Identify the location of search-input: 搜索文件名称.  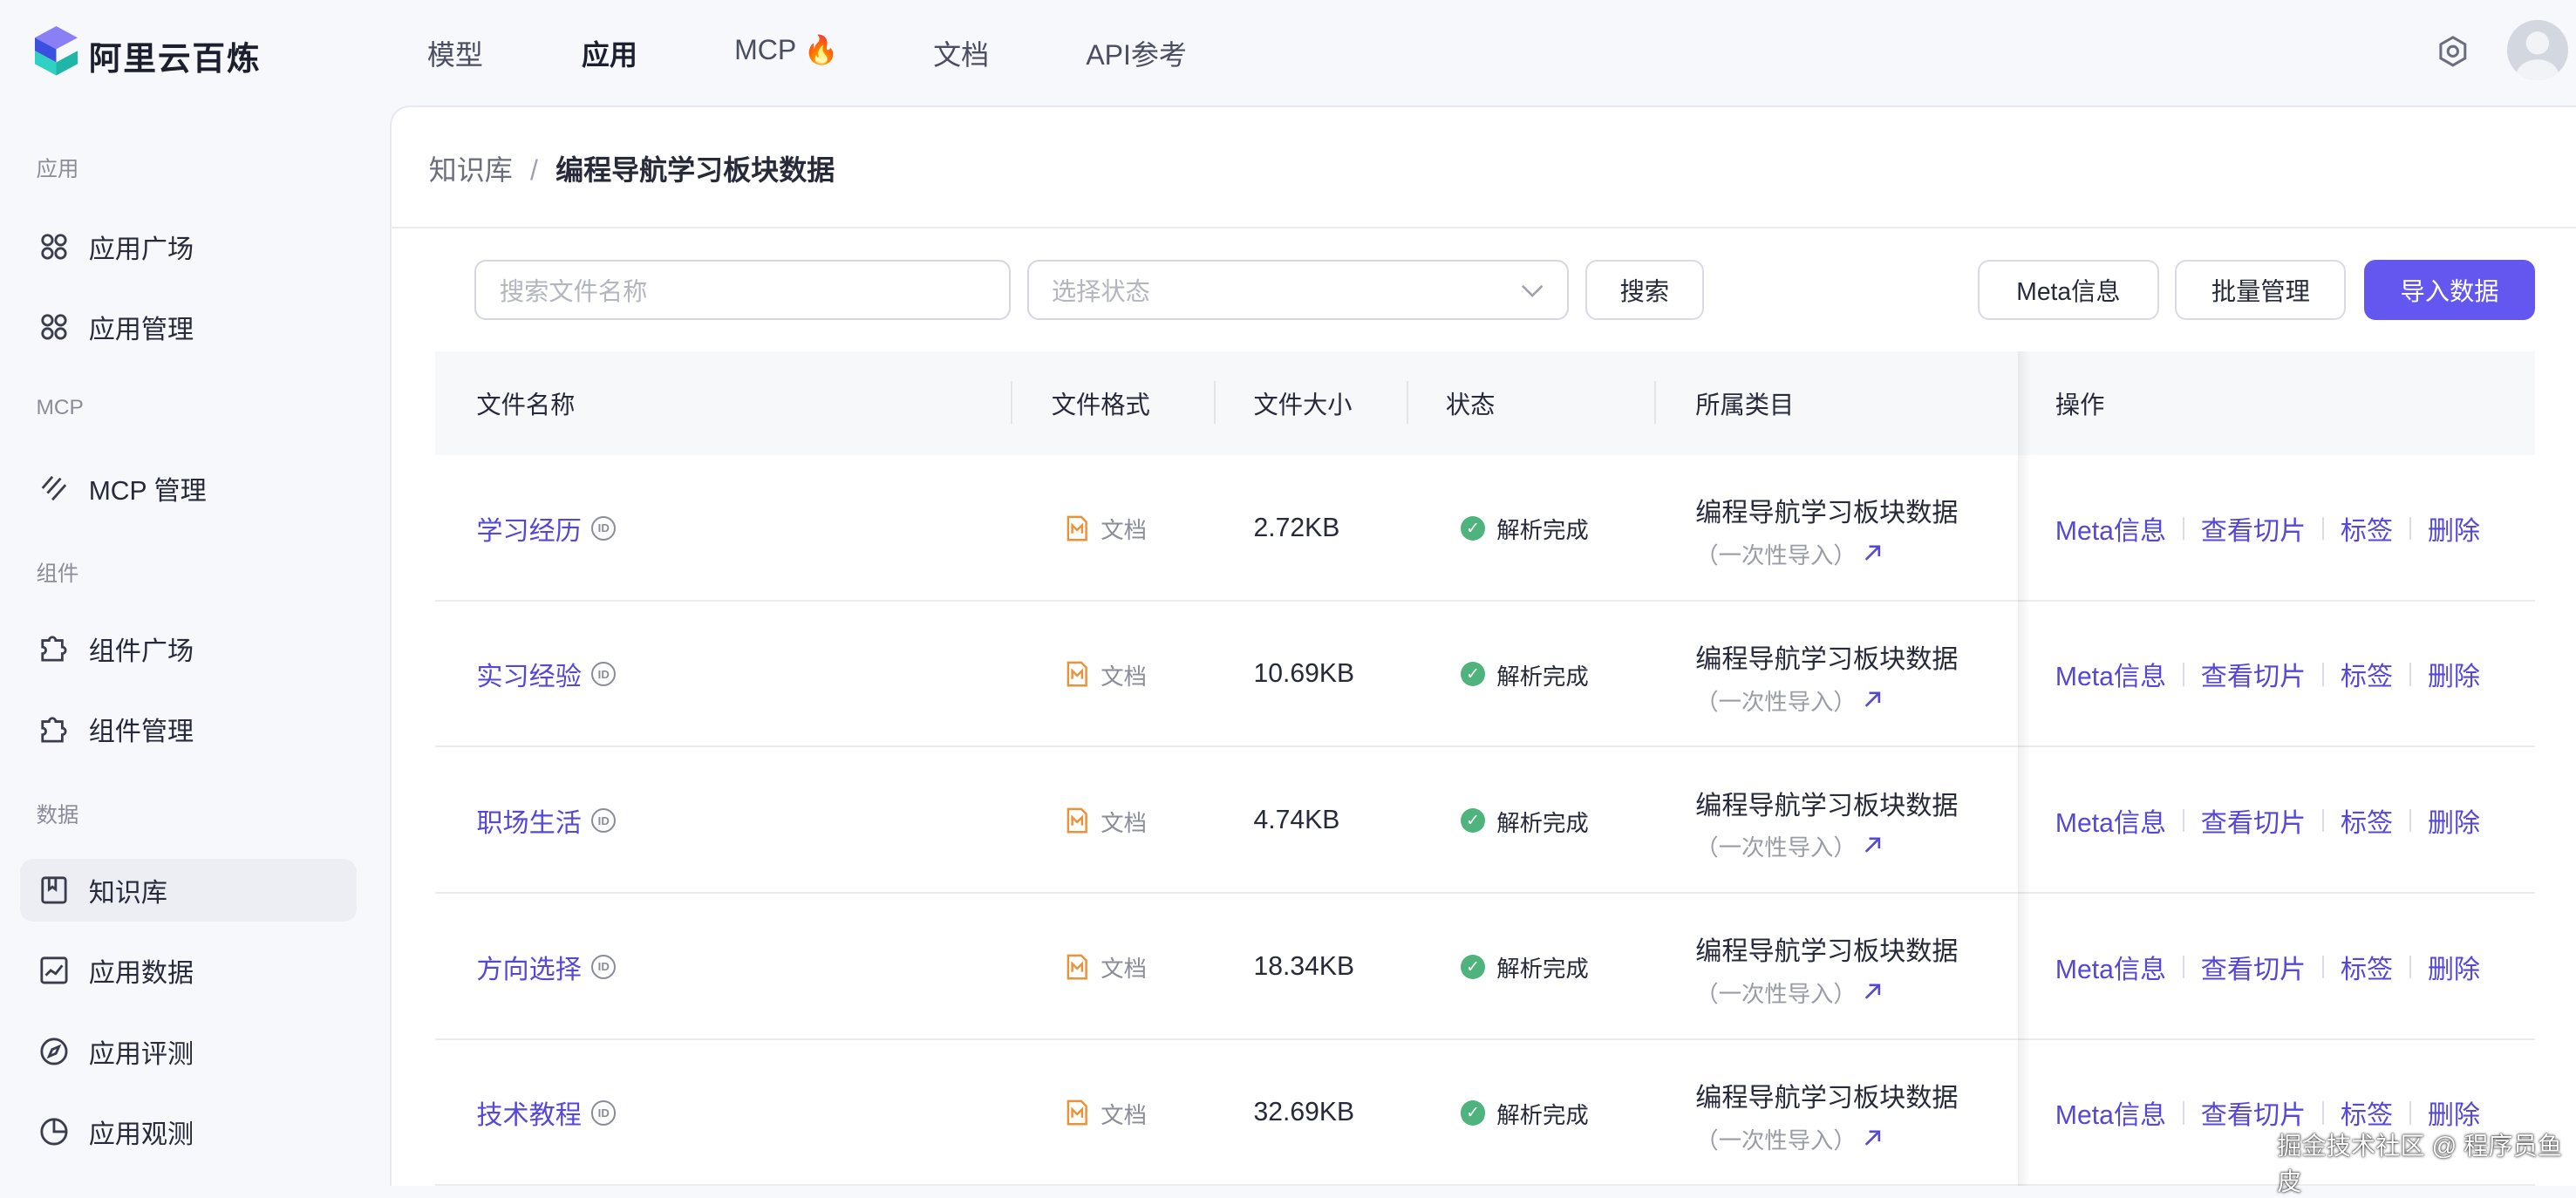
(742, 290).